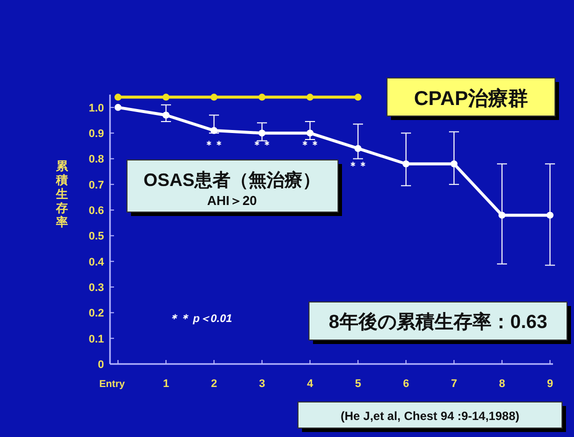  Describe the element at coordinates (96, 211) in the screenshot. I see `y-tick-label: 0.6` at that location.